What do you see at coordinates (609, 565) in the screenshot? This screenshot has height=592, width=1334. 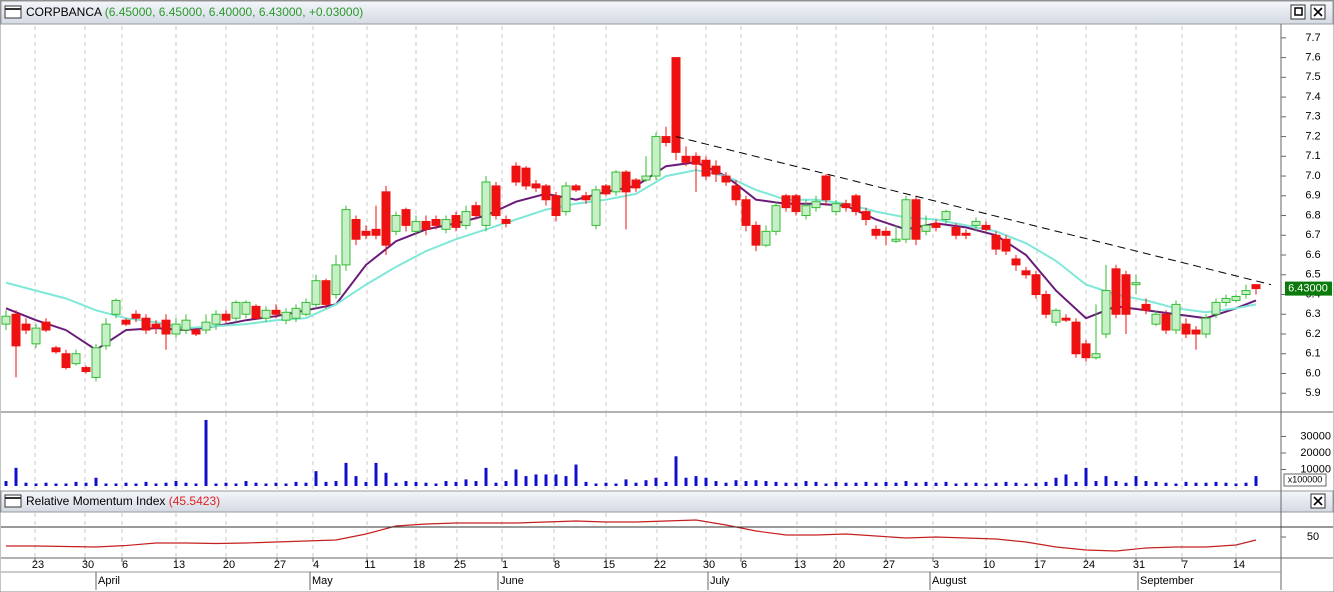 I see `x-tick-label: 15` at bounding box center [609, 565].